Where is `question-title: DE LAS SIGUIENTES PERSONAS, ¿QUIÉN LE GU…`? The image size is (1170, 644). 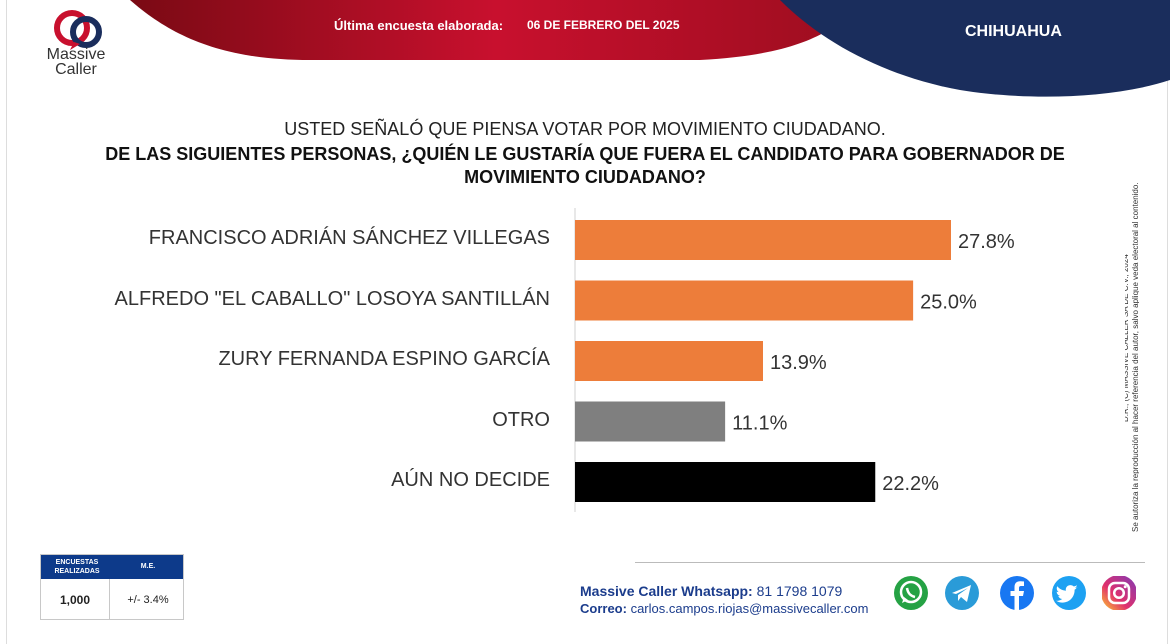
question-title: DE LAS SIGUIENTES PERSONAS, ¿QUIÉN LE GU… is located at coordinates (585, 165).